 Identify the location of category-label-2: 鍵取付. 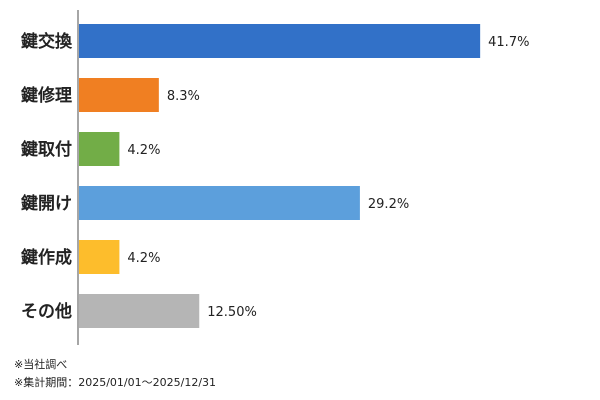
(46, 149).